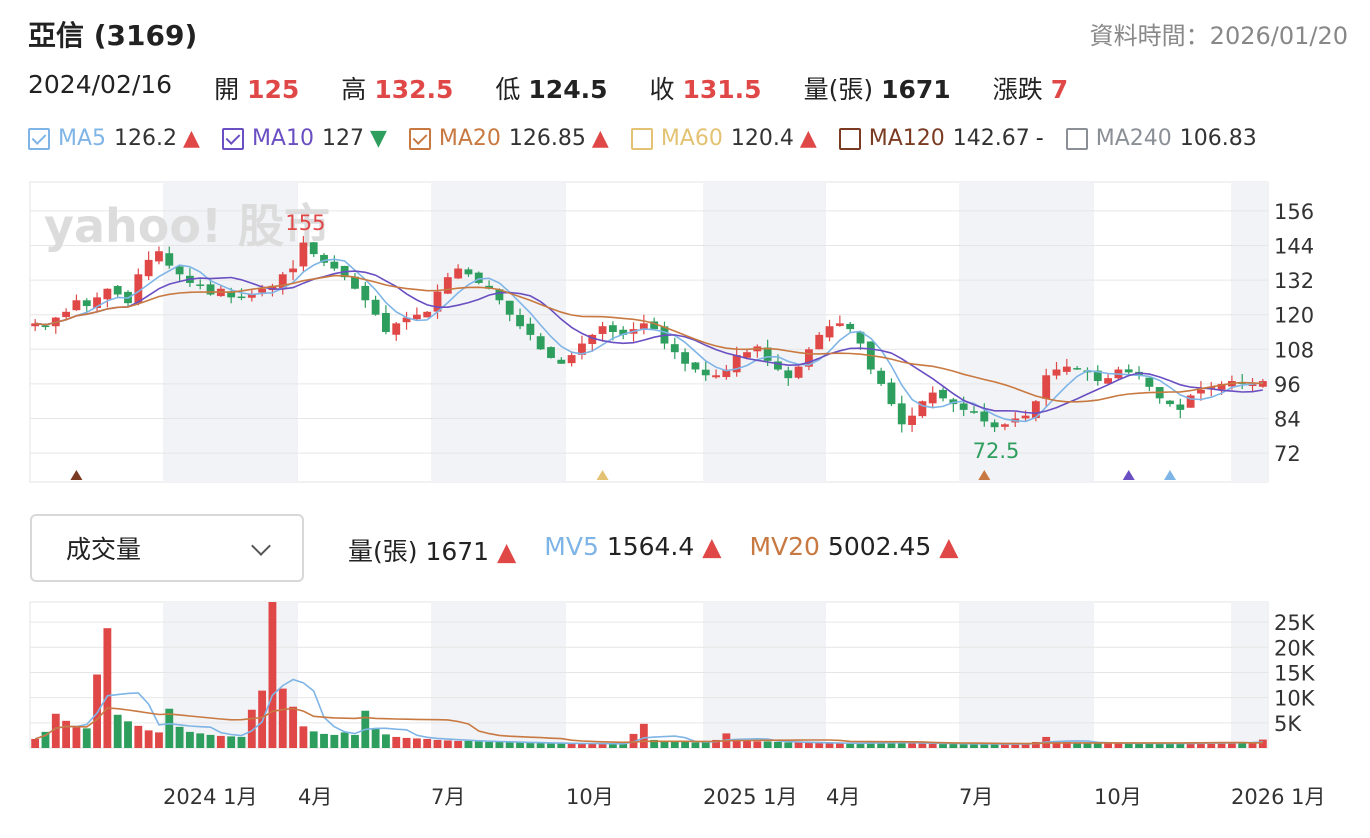 The image size is (1370, 838). What do you see at coordinates (916, 89) in the screenshot?
I see `volume-value: 1671` at bounding box center [916, 89].